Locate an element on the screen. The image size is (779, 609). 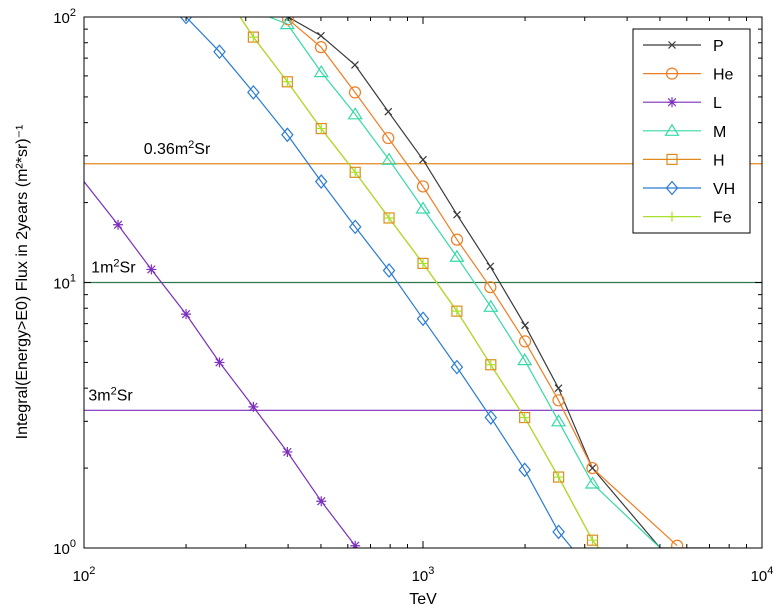
legend: P He LMH VH Fe is located at coordinates (691, 131).